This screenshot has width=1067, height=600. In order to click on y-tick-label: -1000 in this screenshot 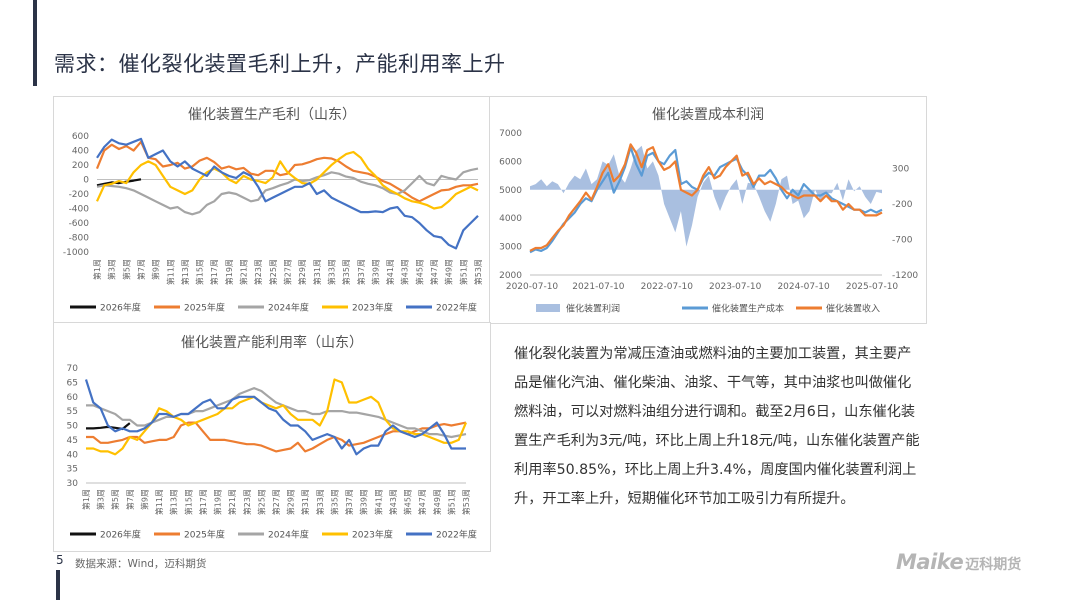, I will do `click(76, 253)`.